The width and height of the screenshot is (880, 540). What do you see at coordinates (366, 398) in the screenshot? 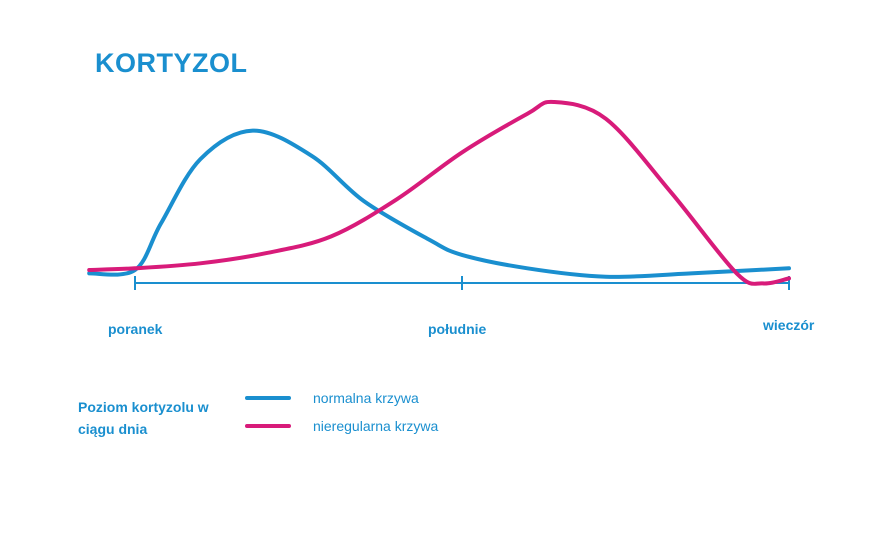
I see `legend-label-normal: normalna krzywa` at bounding box center [366, 398].